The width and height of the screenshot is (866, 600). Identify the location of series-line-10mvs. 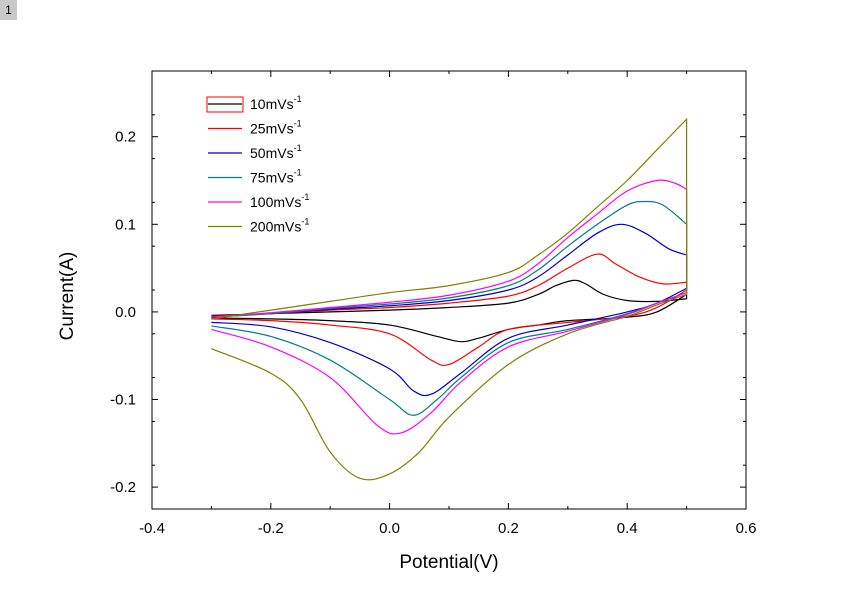
(449, 311).